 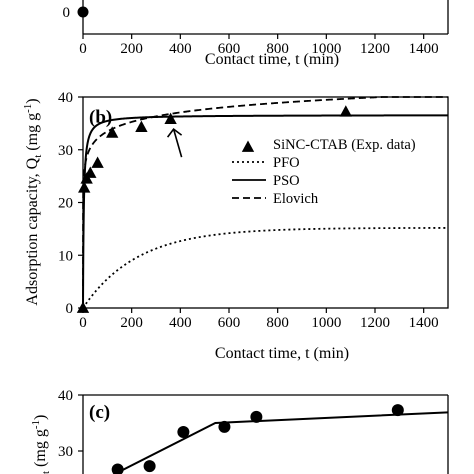 What do you see at coordinates (41, 444) in the screenshot?
I see `panel-c-y-axis-label: t (mg g-1)` at bounding box center [41, 444].